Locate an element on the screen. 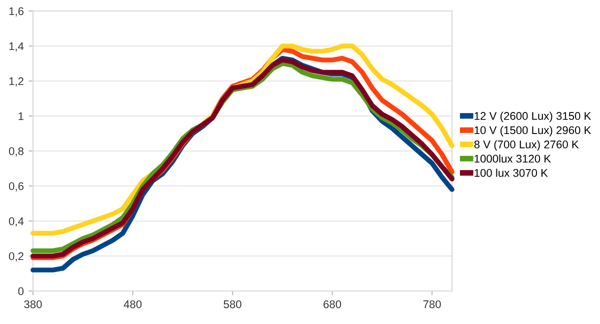  x-tick-label: 780 is located at coordinates (432, 304).